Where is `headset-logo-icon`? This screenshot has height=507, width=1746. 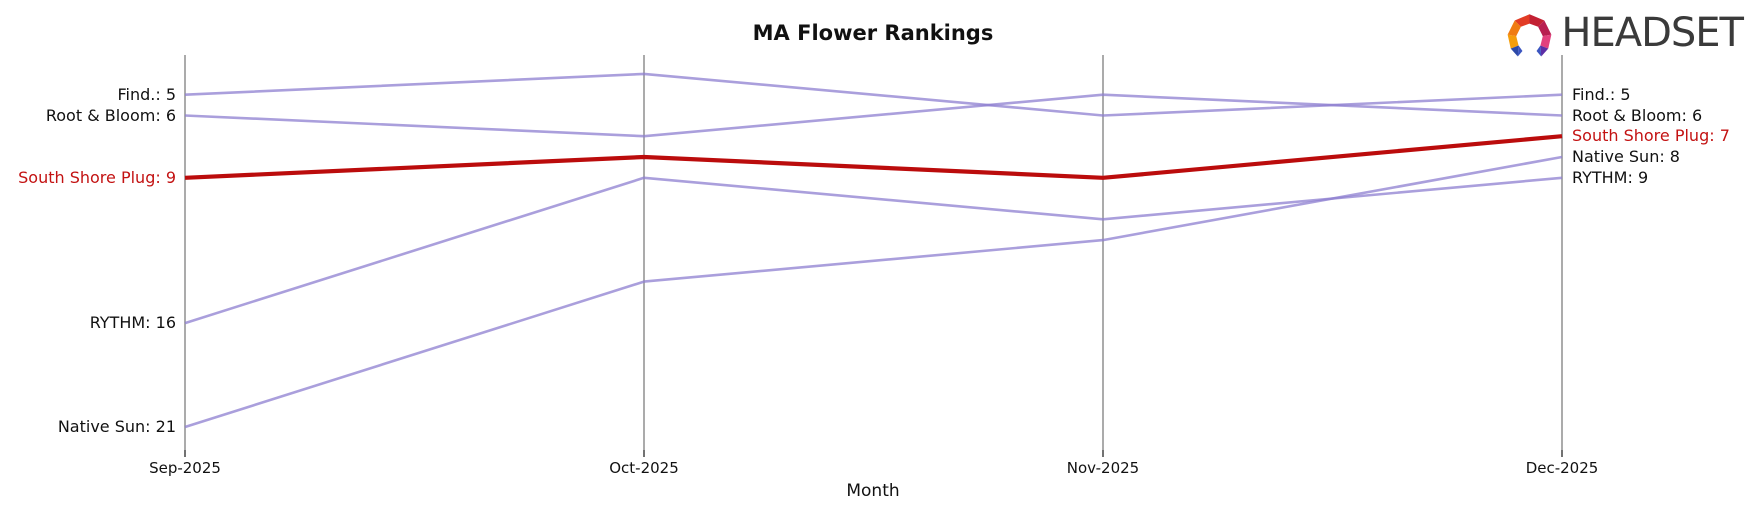 headset-logo-icon is located at coordinates (1530, 35).